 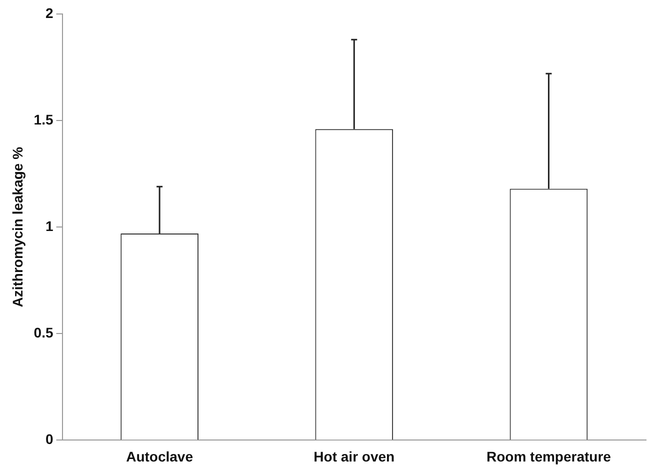 What do you see at coordinates (49, 226) in the screenshot?
I see `y-tick-label: 1` at bounding box center [49, 226].